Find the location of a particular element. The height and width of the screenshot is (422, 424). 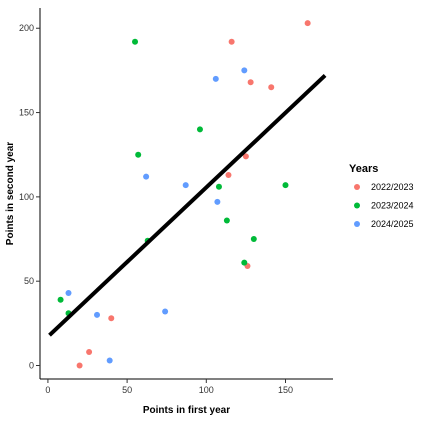

x-tick-label: 0 is located at coordinates (47, 390).